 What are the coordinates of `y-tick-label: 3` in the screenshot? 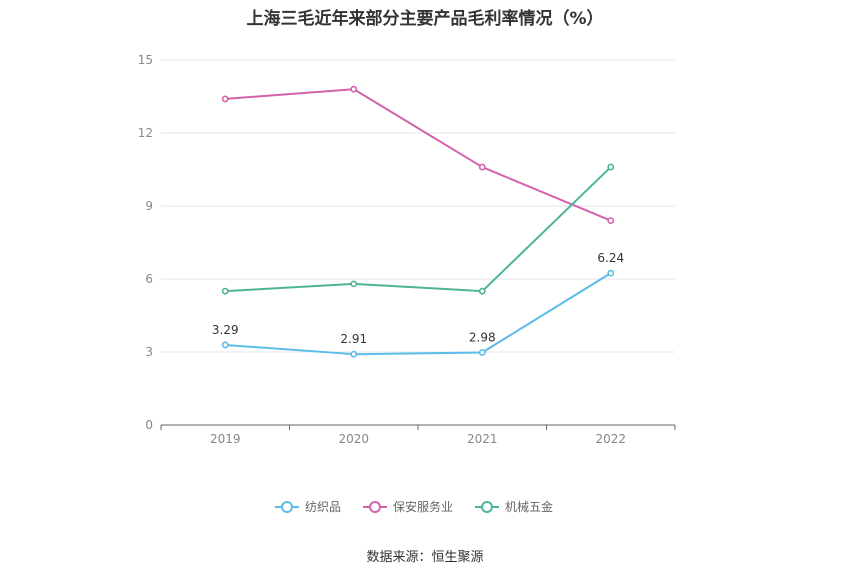 It's located at (149, 352).